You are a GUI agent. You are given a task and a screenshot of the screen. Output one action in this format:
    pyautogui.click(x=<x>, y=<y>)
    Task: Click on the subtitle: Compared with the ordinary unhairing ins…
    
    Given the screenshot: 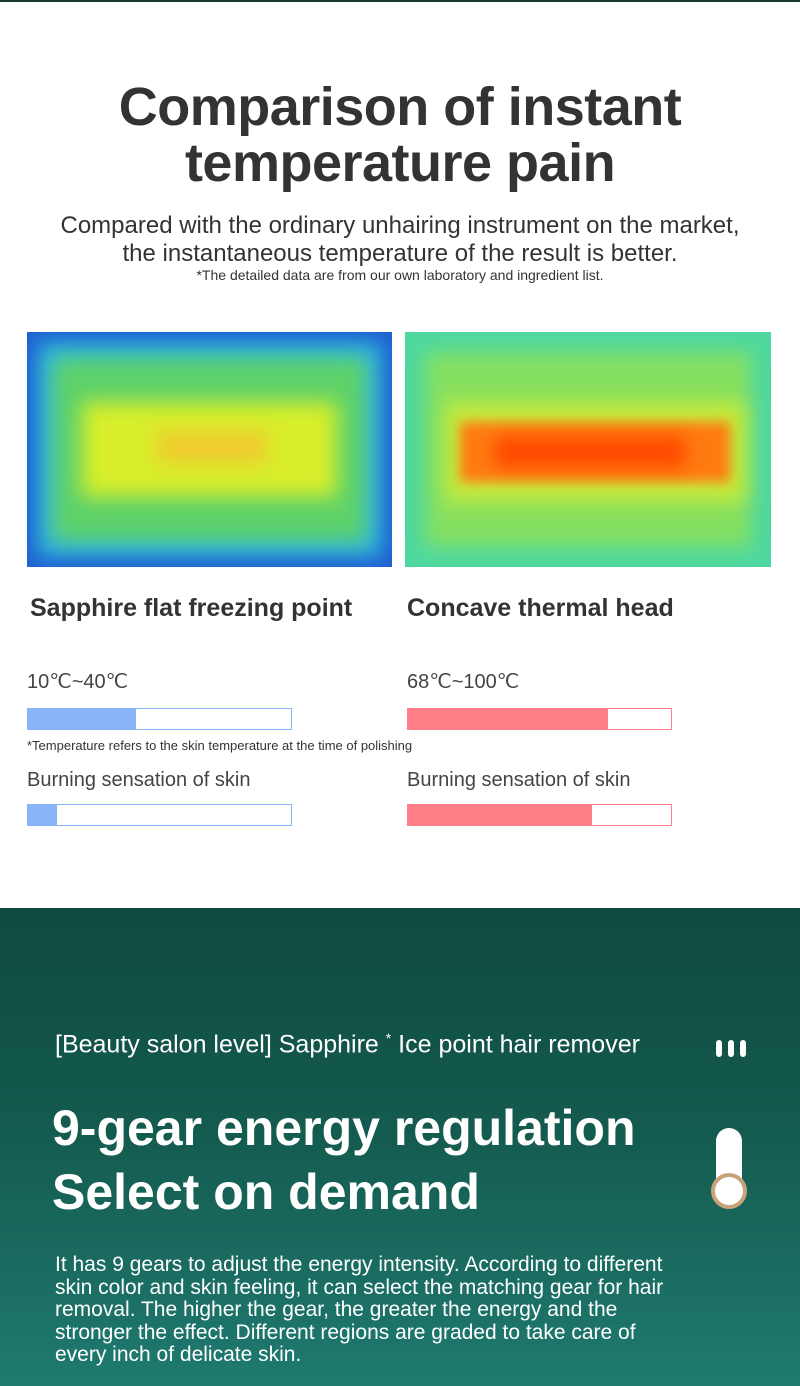 What is the action you would take?
    pyautogui.click(x=400, y=225)
    